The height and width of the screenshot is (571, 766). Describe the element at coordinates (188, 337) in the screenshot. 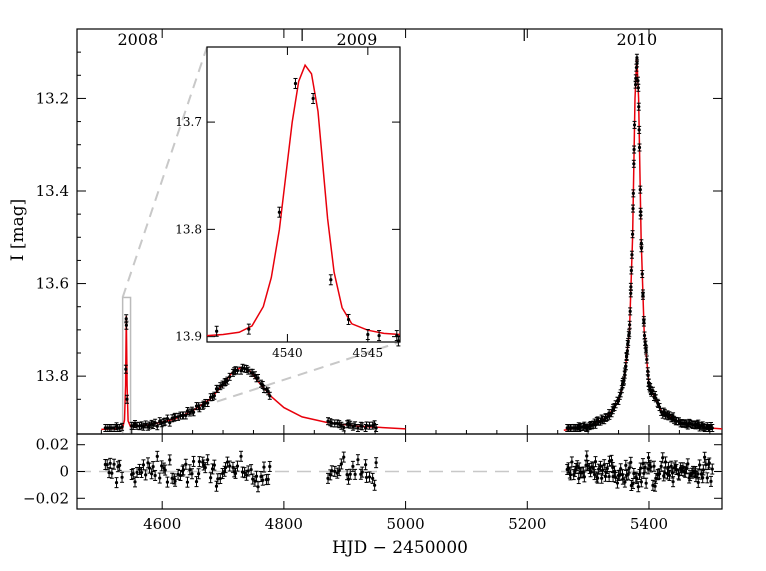

I see `inset-ytick-label: 13.9` at that location.